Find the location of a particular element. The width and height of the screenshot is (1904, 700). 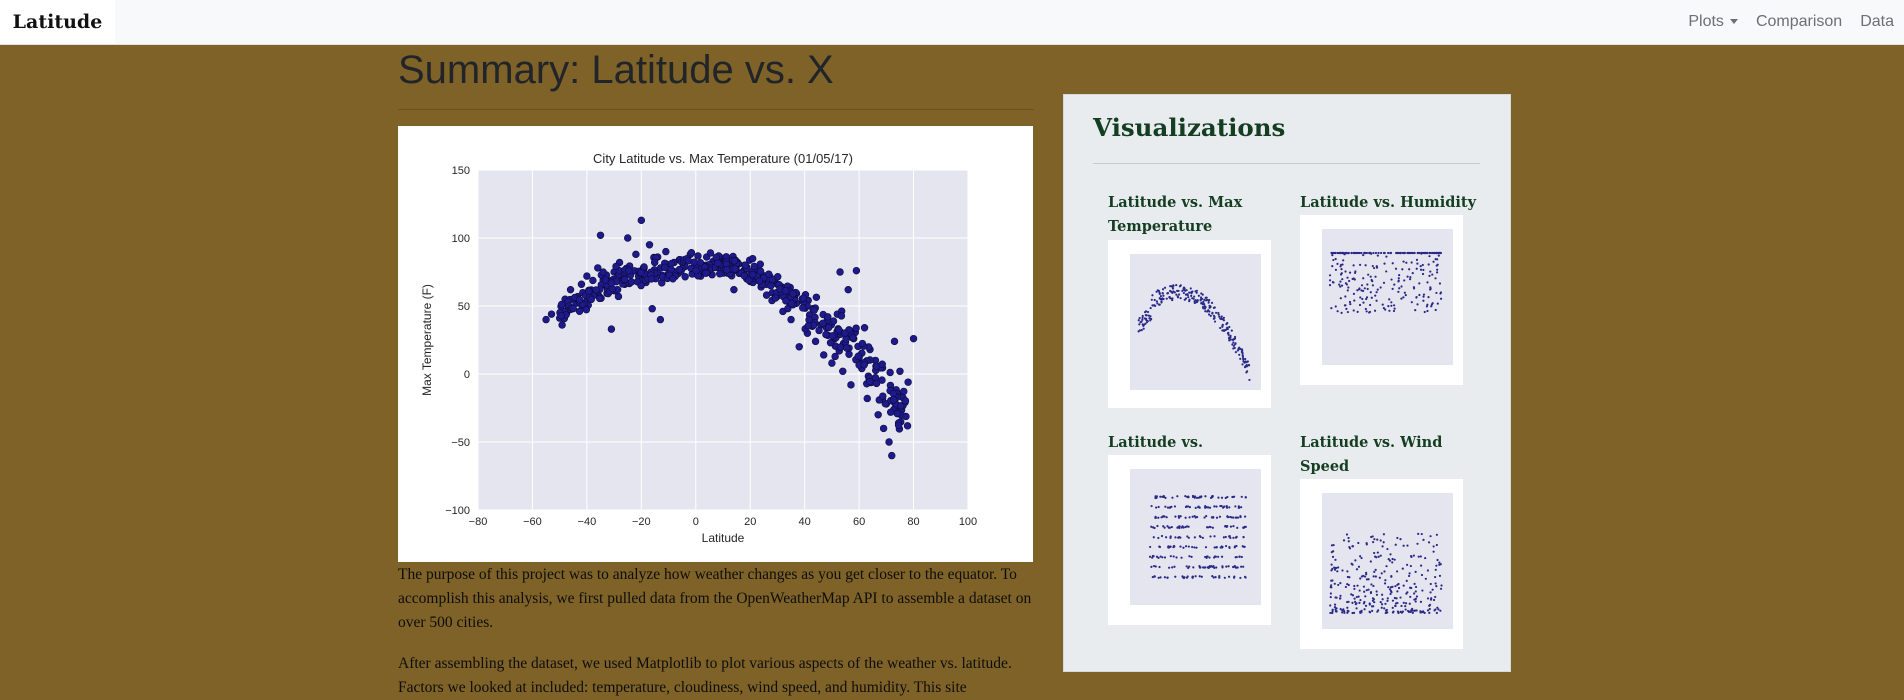

x-tick-label: −20 is located at coordinates (641, 522).